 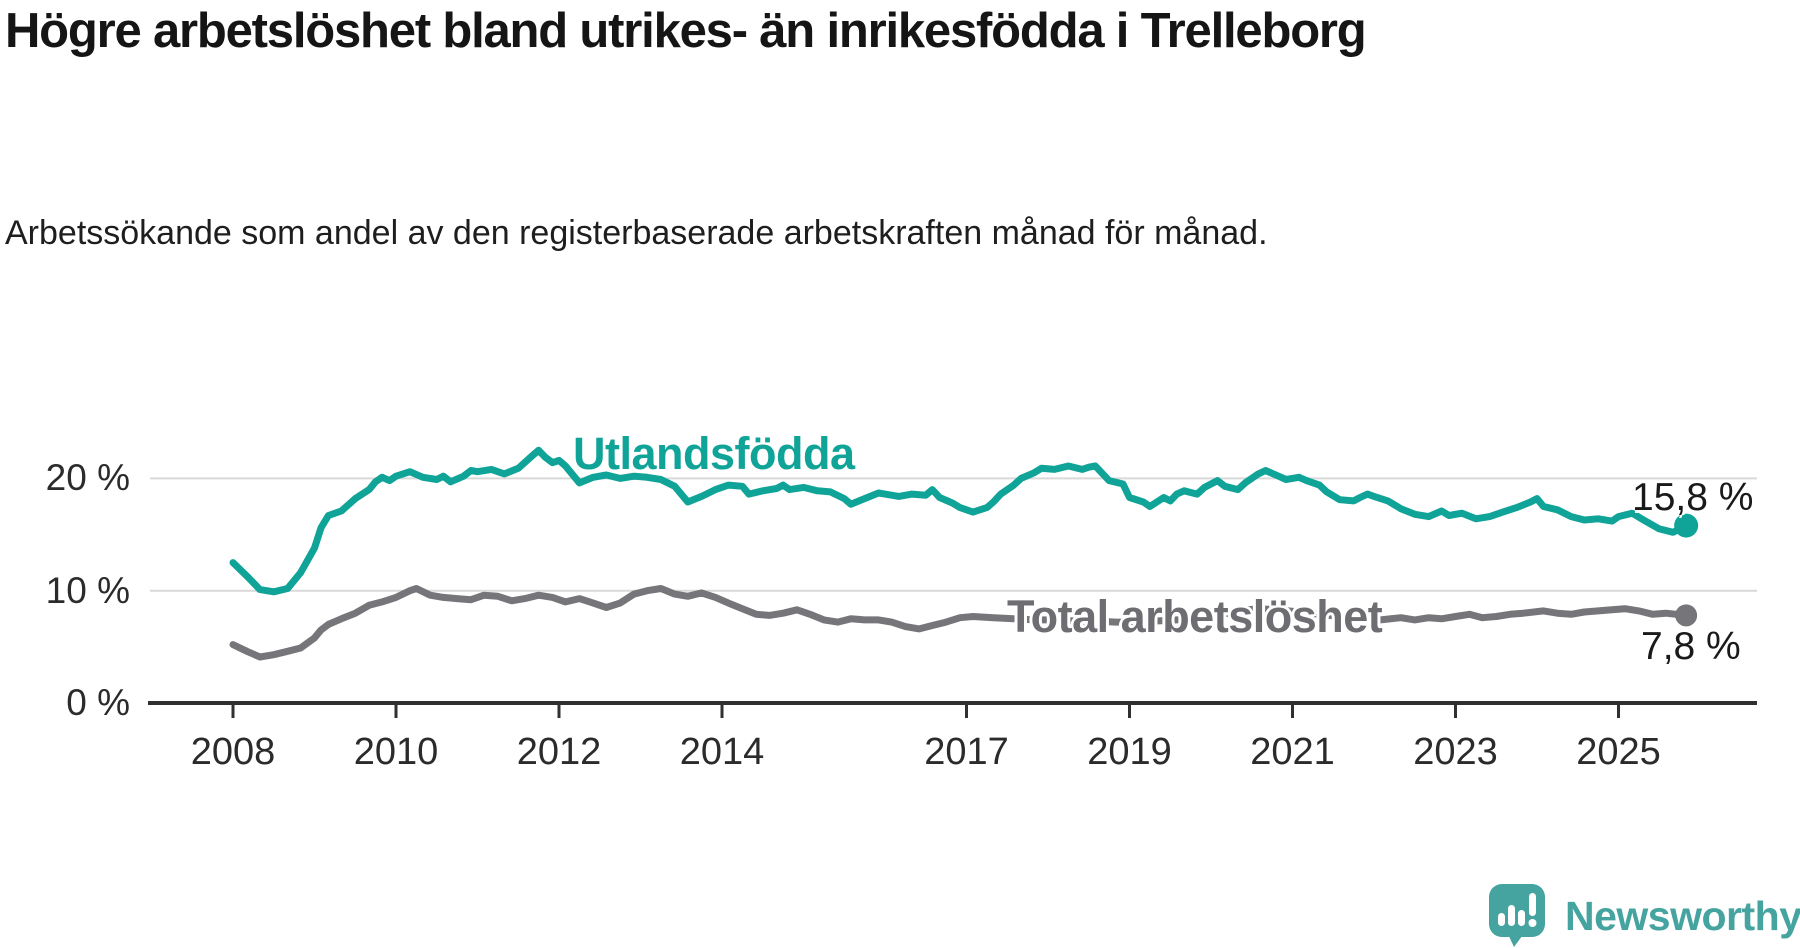 What do you see at coordinates (1618, 752) in the screenshot?
I see `x-tick-label-2025: 2025` at bounding box center [1618, 752].